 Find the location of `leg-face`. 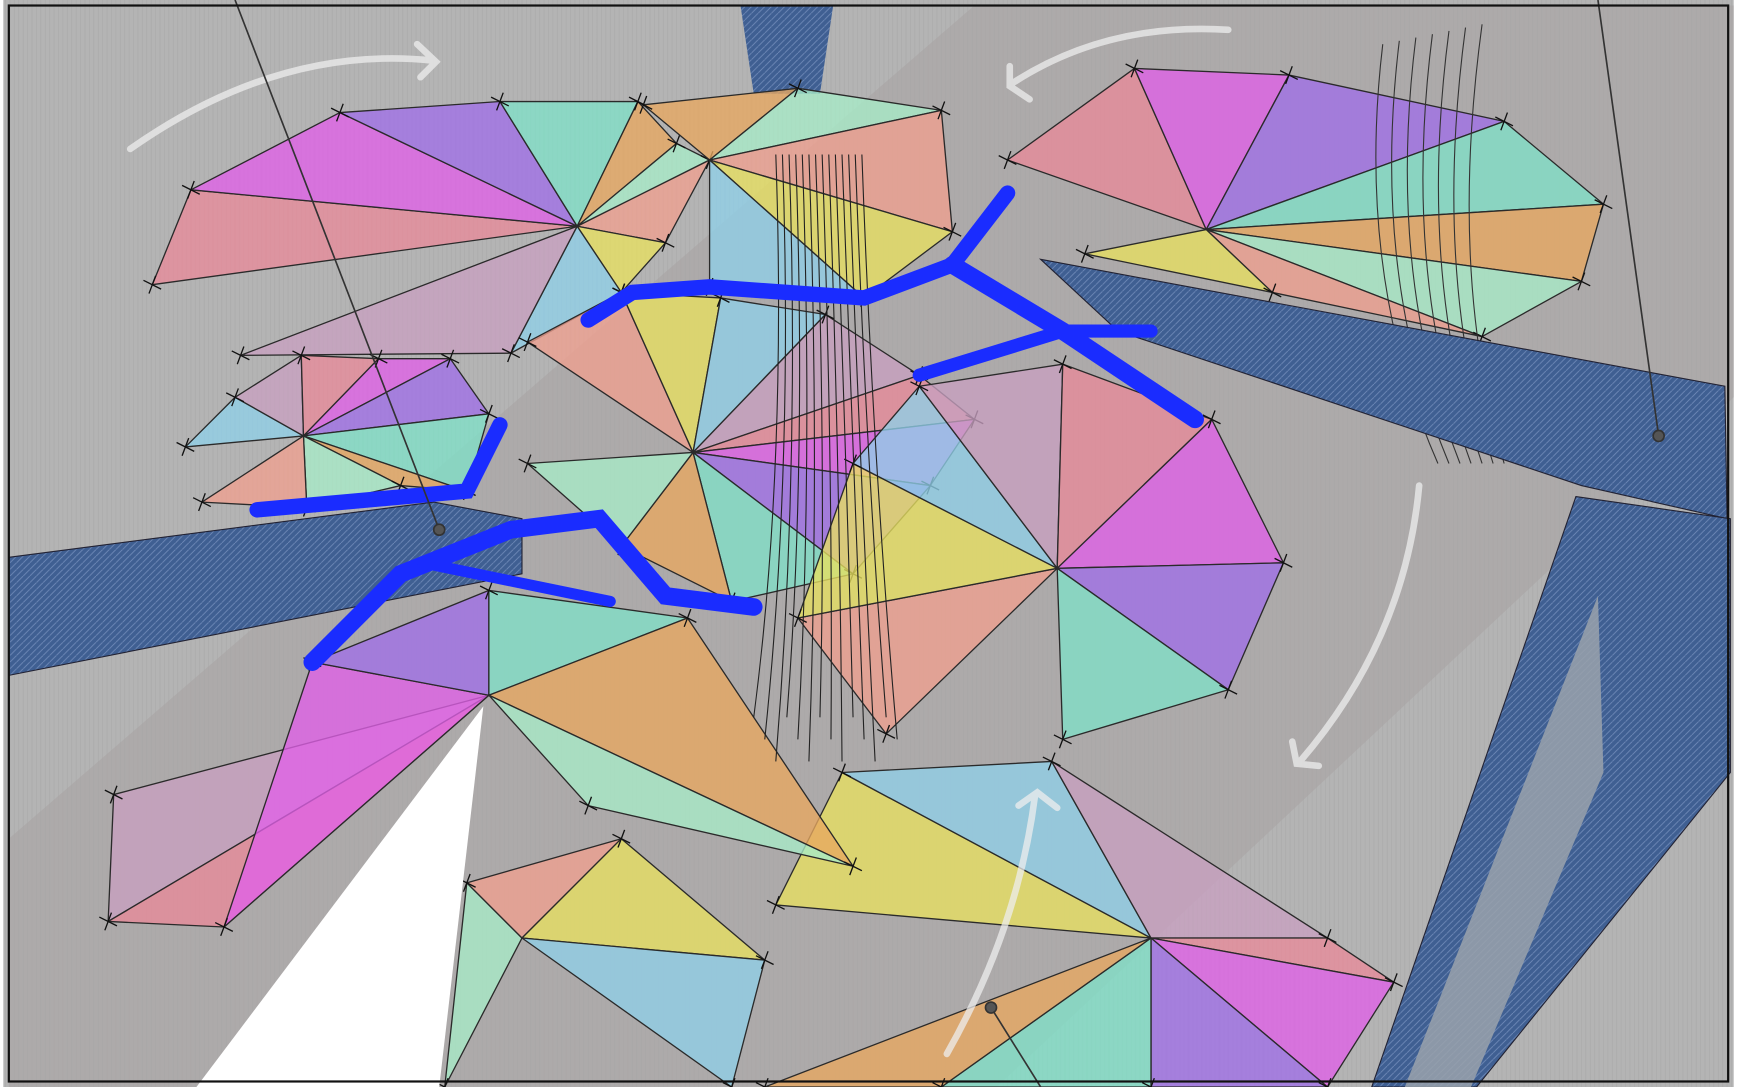

leg-face is located at coordinates (1504, 841).